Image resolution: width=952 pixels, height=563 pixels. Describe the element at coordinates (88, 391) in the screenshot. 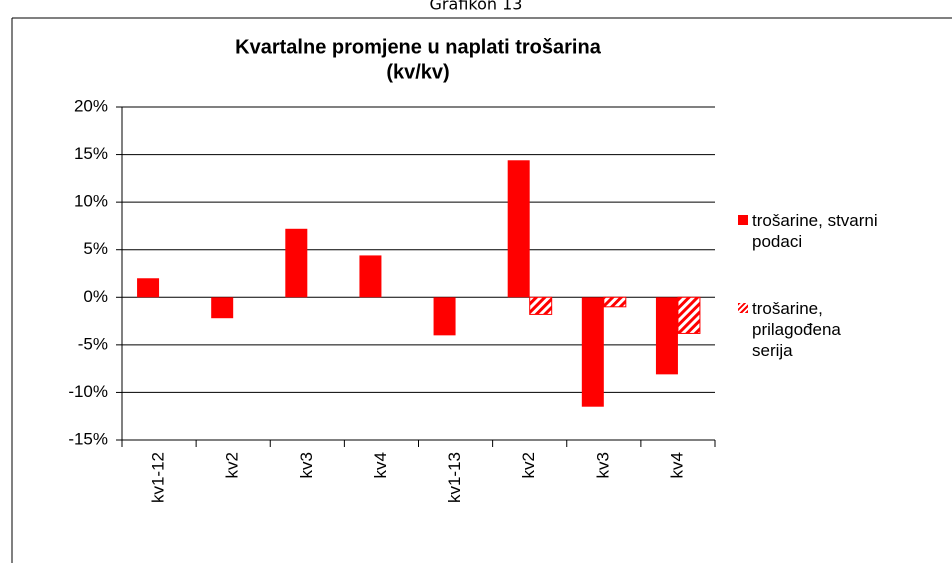

I see `y-tick-label: -10%` at that location.